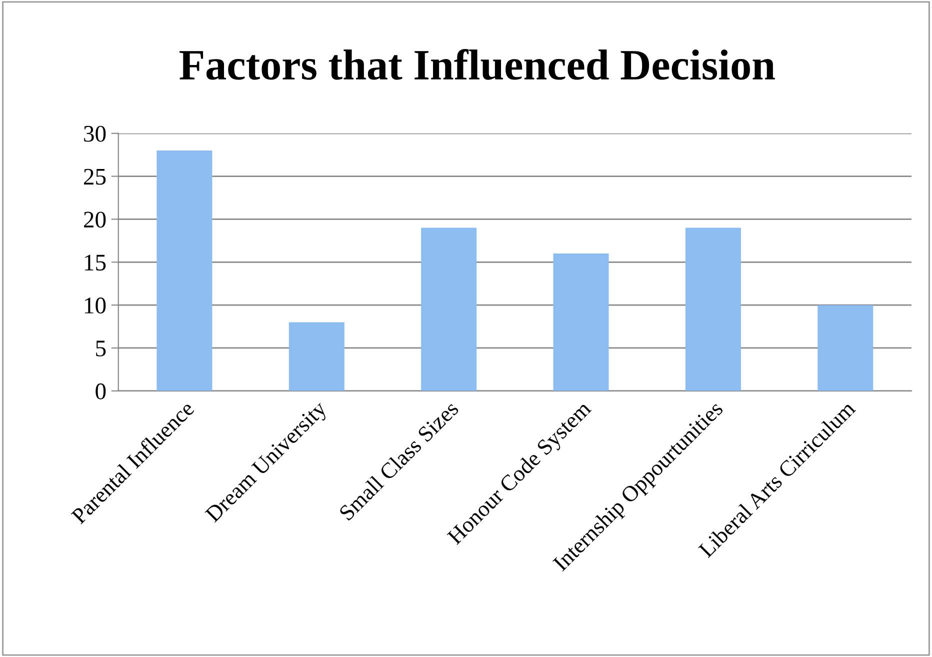  Describe the element at coordinates (95, 176) in the screenshot. I see `y-tick-label: 25` at that location.